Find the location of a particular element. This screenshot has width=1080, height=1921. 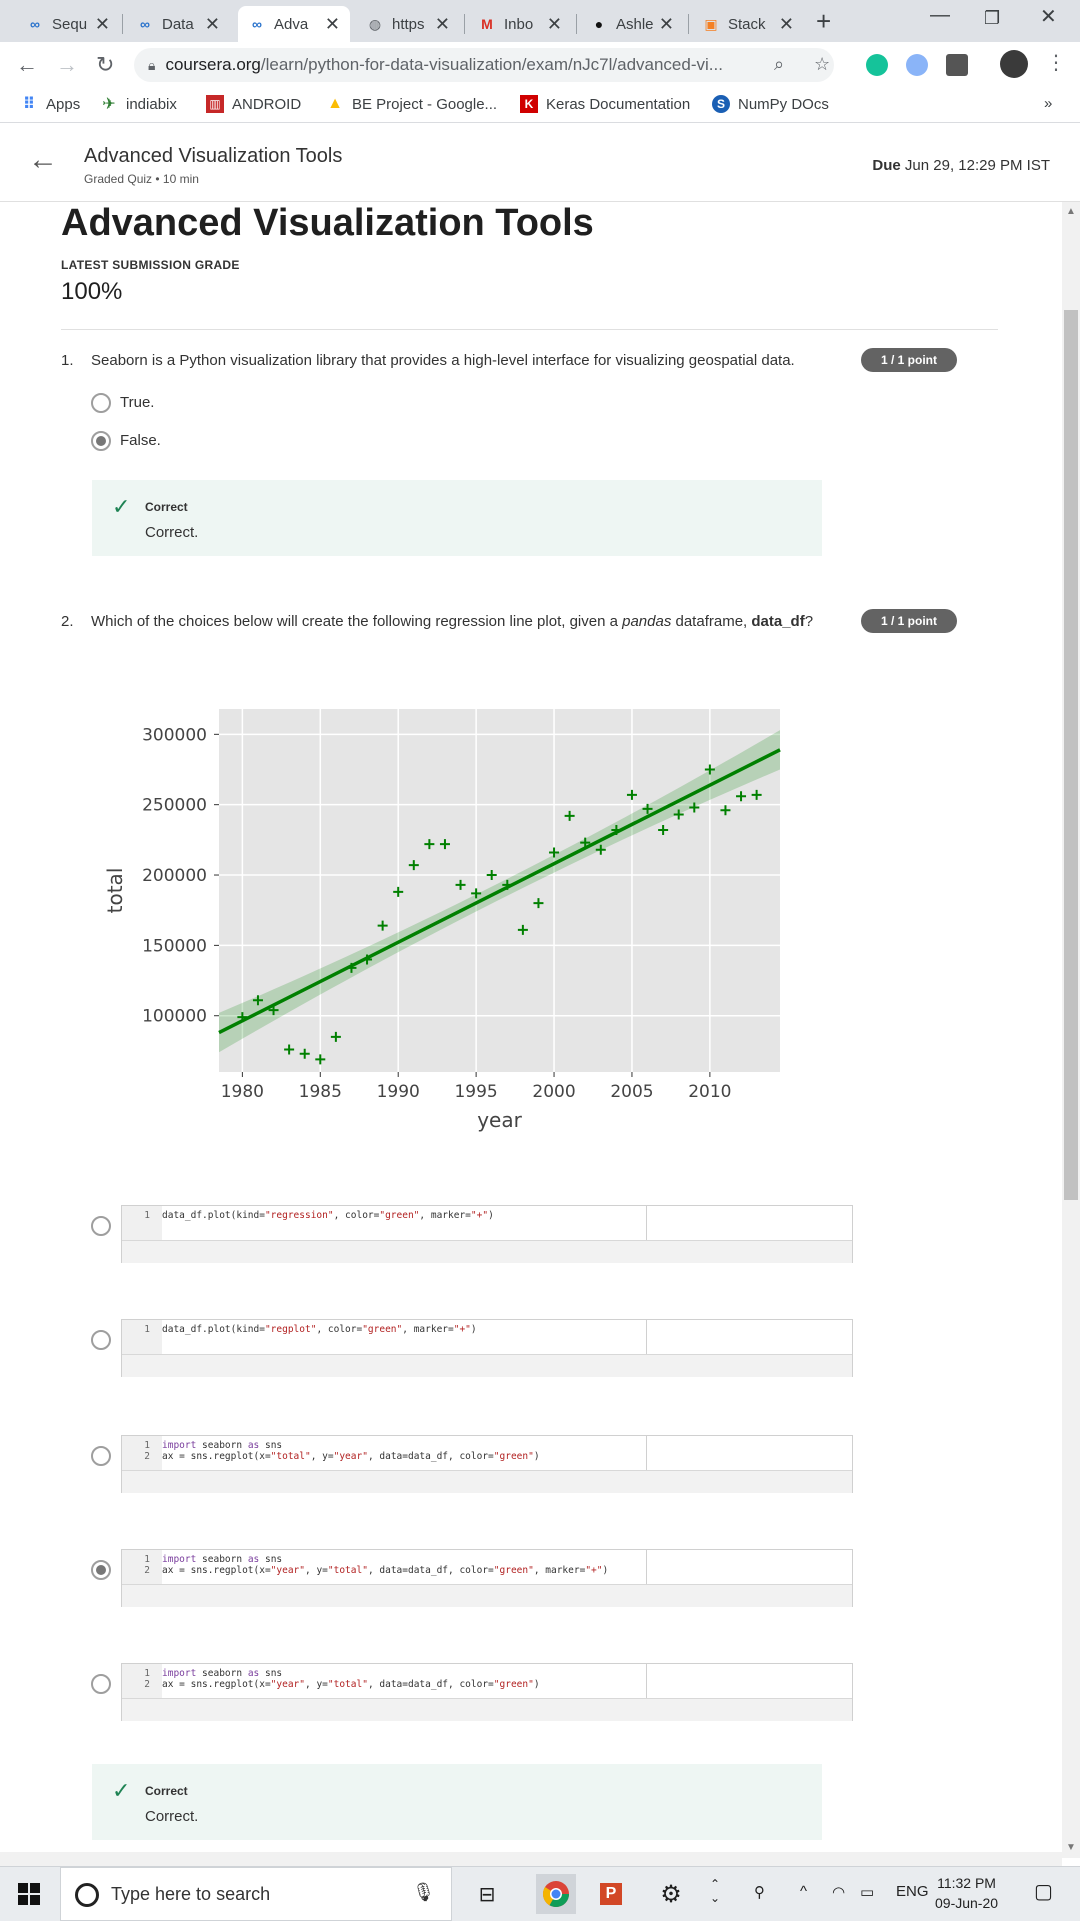

chrome-taskbar-icon is located at coordinates (556, 1894).